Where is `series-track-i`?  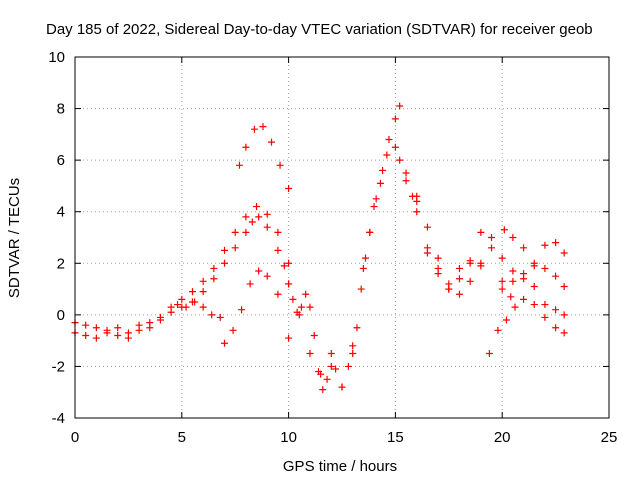 series-track-i is located at coordinates (464, 246).